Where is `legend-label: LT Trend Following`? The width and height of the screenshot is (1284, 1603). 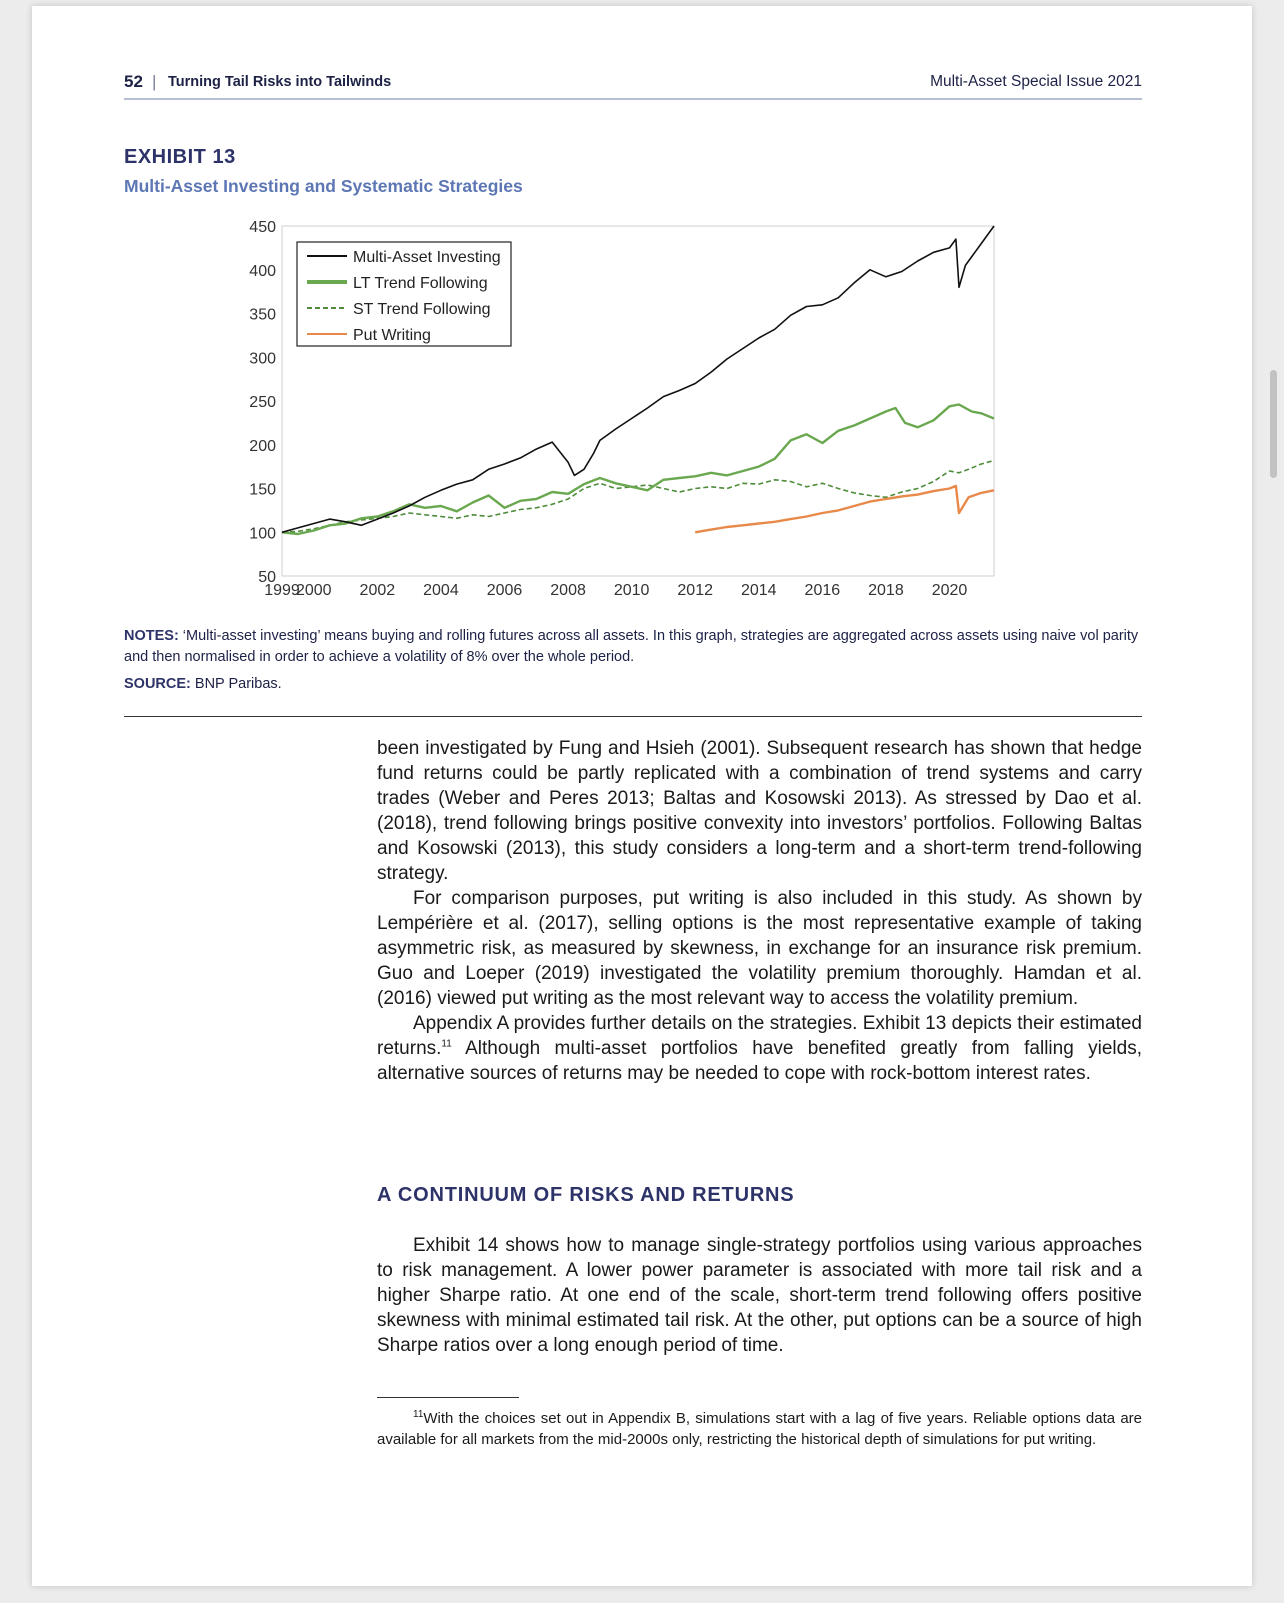
legend-label: LT Trend Following is located at coordinates (420, 283).